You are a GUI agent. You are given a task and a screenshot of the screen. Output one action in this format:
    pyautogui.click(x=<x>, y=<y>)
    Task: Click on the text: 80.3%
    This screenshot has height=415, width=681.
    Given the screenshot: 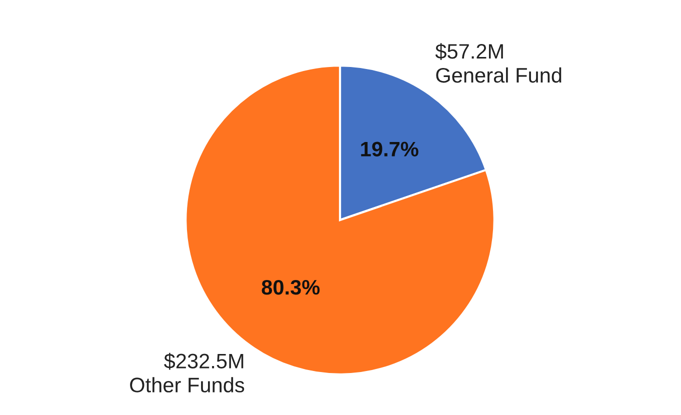 What is the action you would take?
    pyautogui.click(x=291, y=287)
    